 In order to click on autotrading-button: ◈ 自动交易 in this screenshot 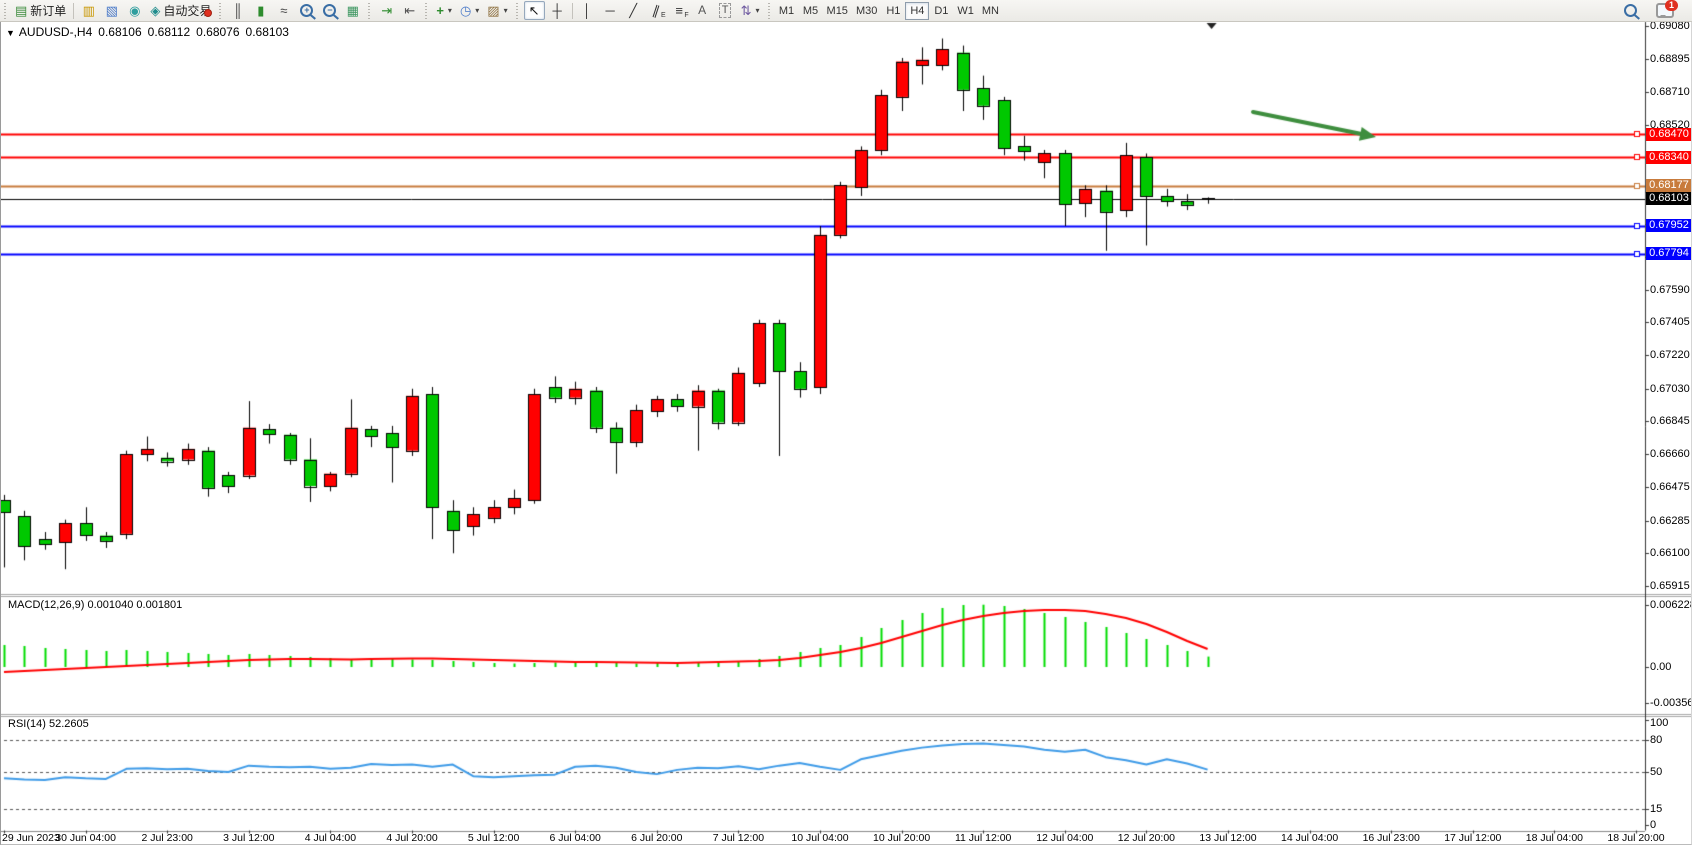, I will do `click(180, 10)`.